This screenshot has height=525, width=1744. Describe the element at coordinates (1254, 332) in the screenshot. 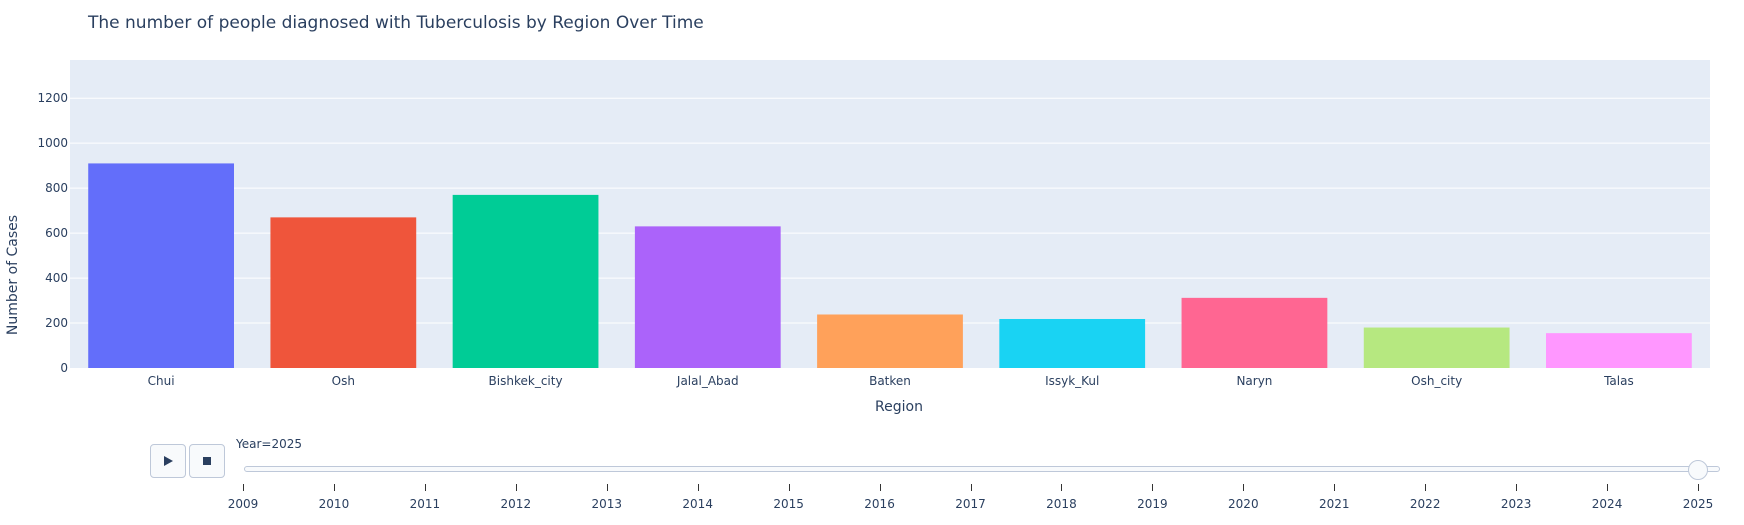

I see `bar-naryn` at that location.